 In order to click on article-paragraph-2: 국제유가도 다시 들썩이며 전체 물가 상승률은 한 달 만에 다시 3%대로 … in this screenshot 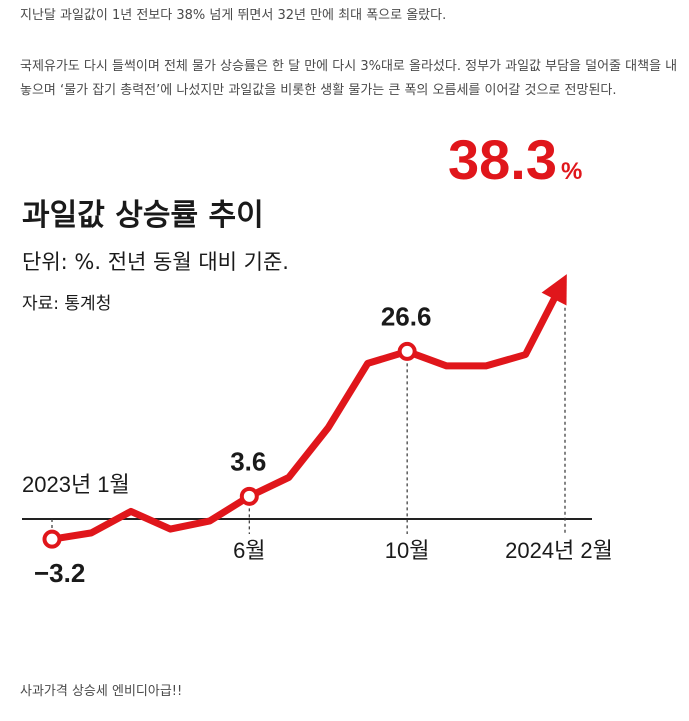, I will do `click(349, 78)`.